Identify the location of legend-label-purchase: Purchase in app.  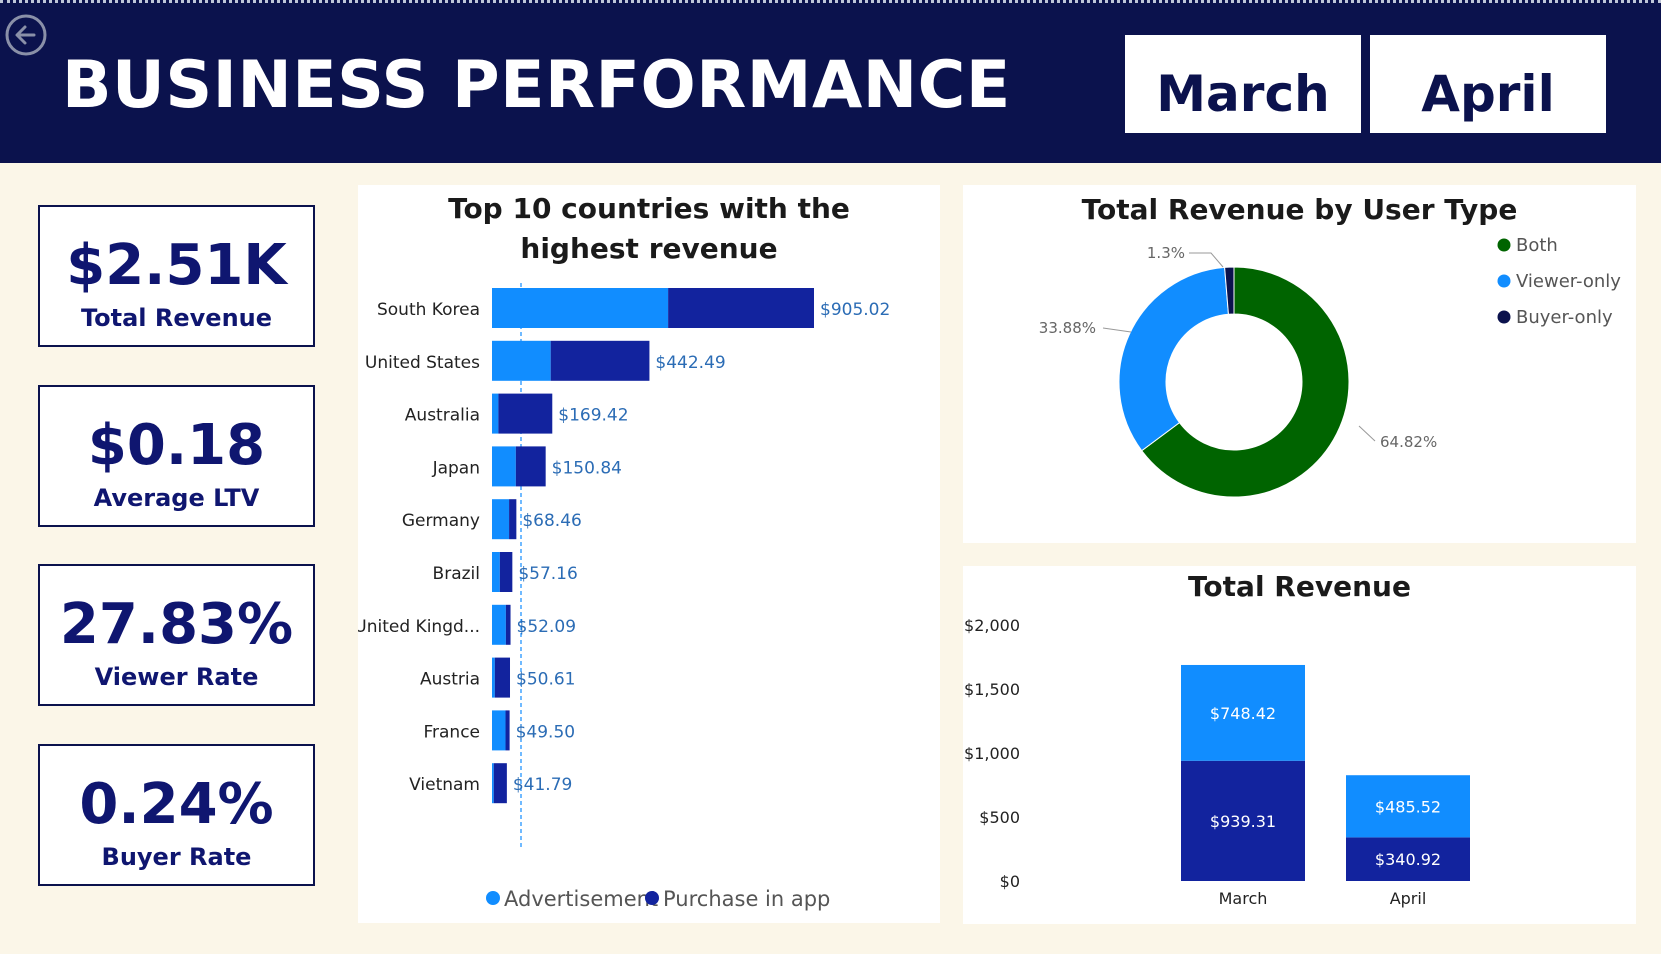
(746, 899).